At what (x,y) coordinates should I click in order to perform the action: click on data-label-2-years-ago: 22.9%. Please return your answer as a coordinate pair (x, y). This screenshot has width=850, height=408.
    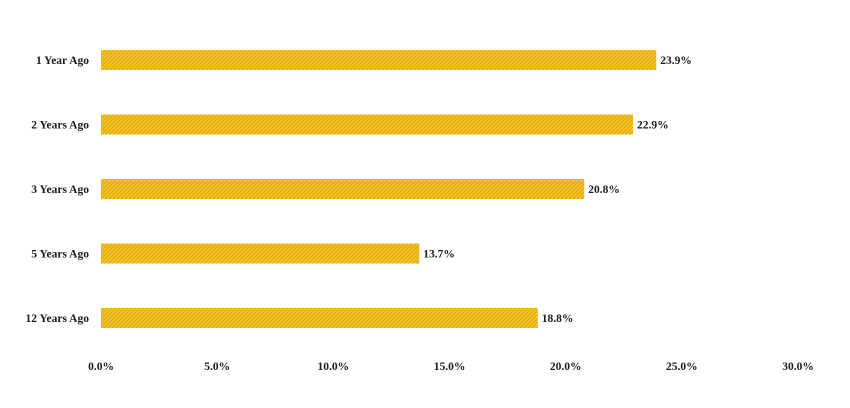
    Looking at the image, I should click on (653, 126).